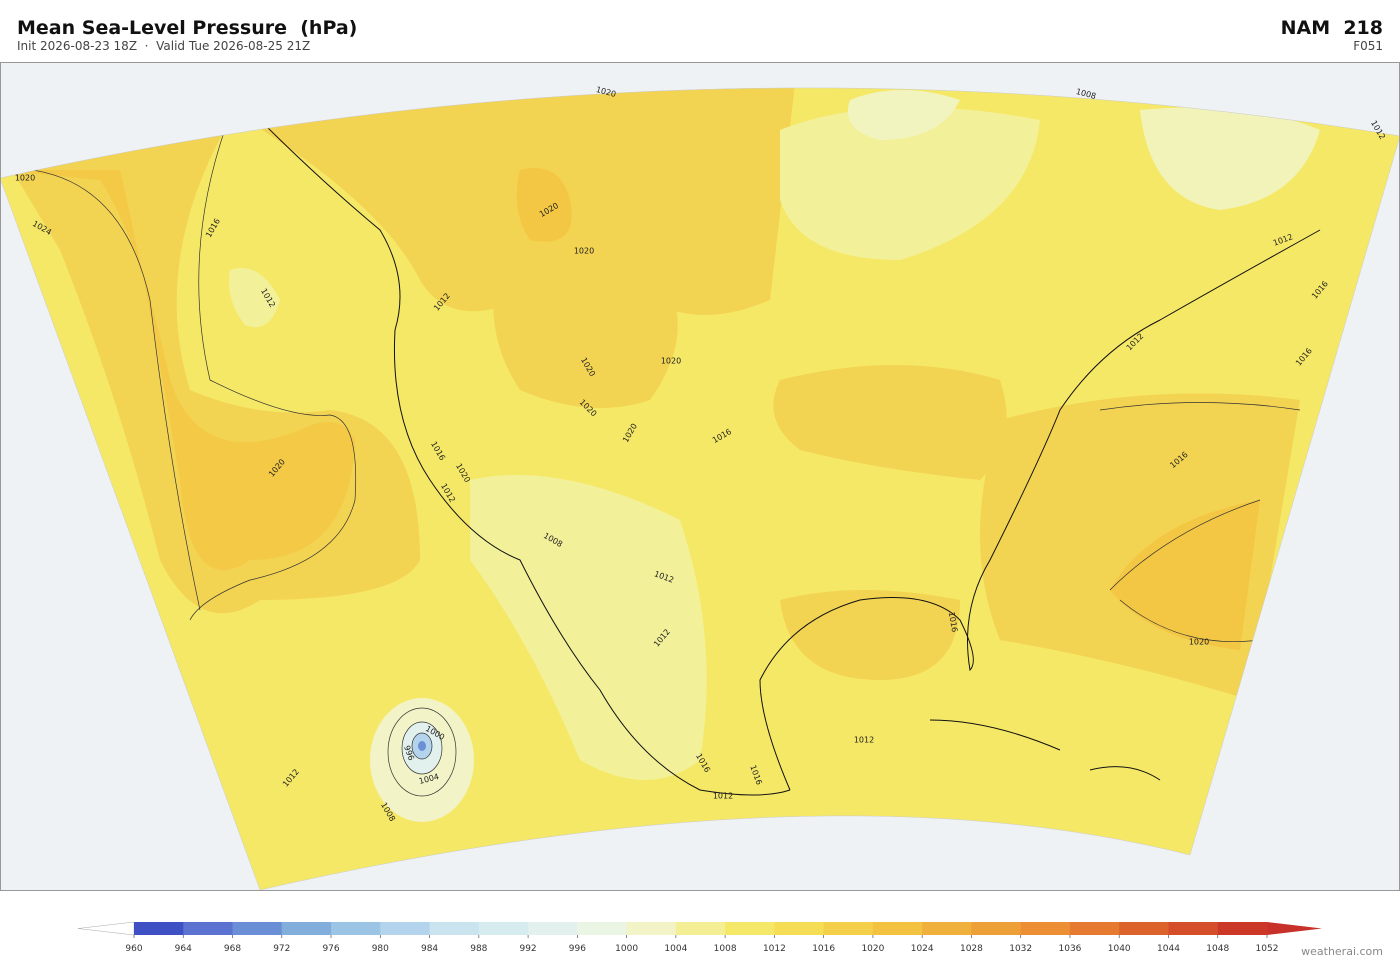  I want to click on colorbar-tick-label: 1016, so click(823, 949).